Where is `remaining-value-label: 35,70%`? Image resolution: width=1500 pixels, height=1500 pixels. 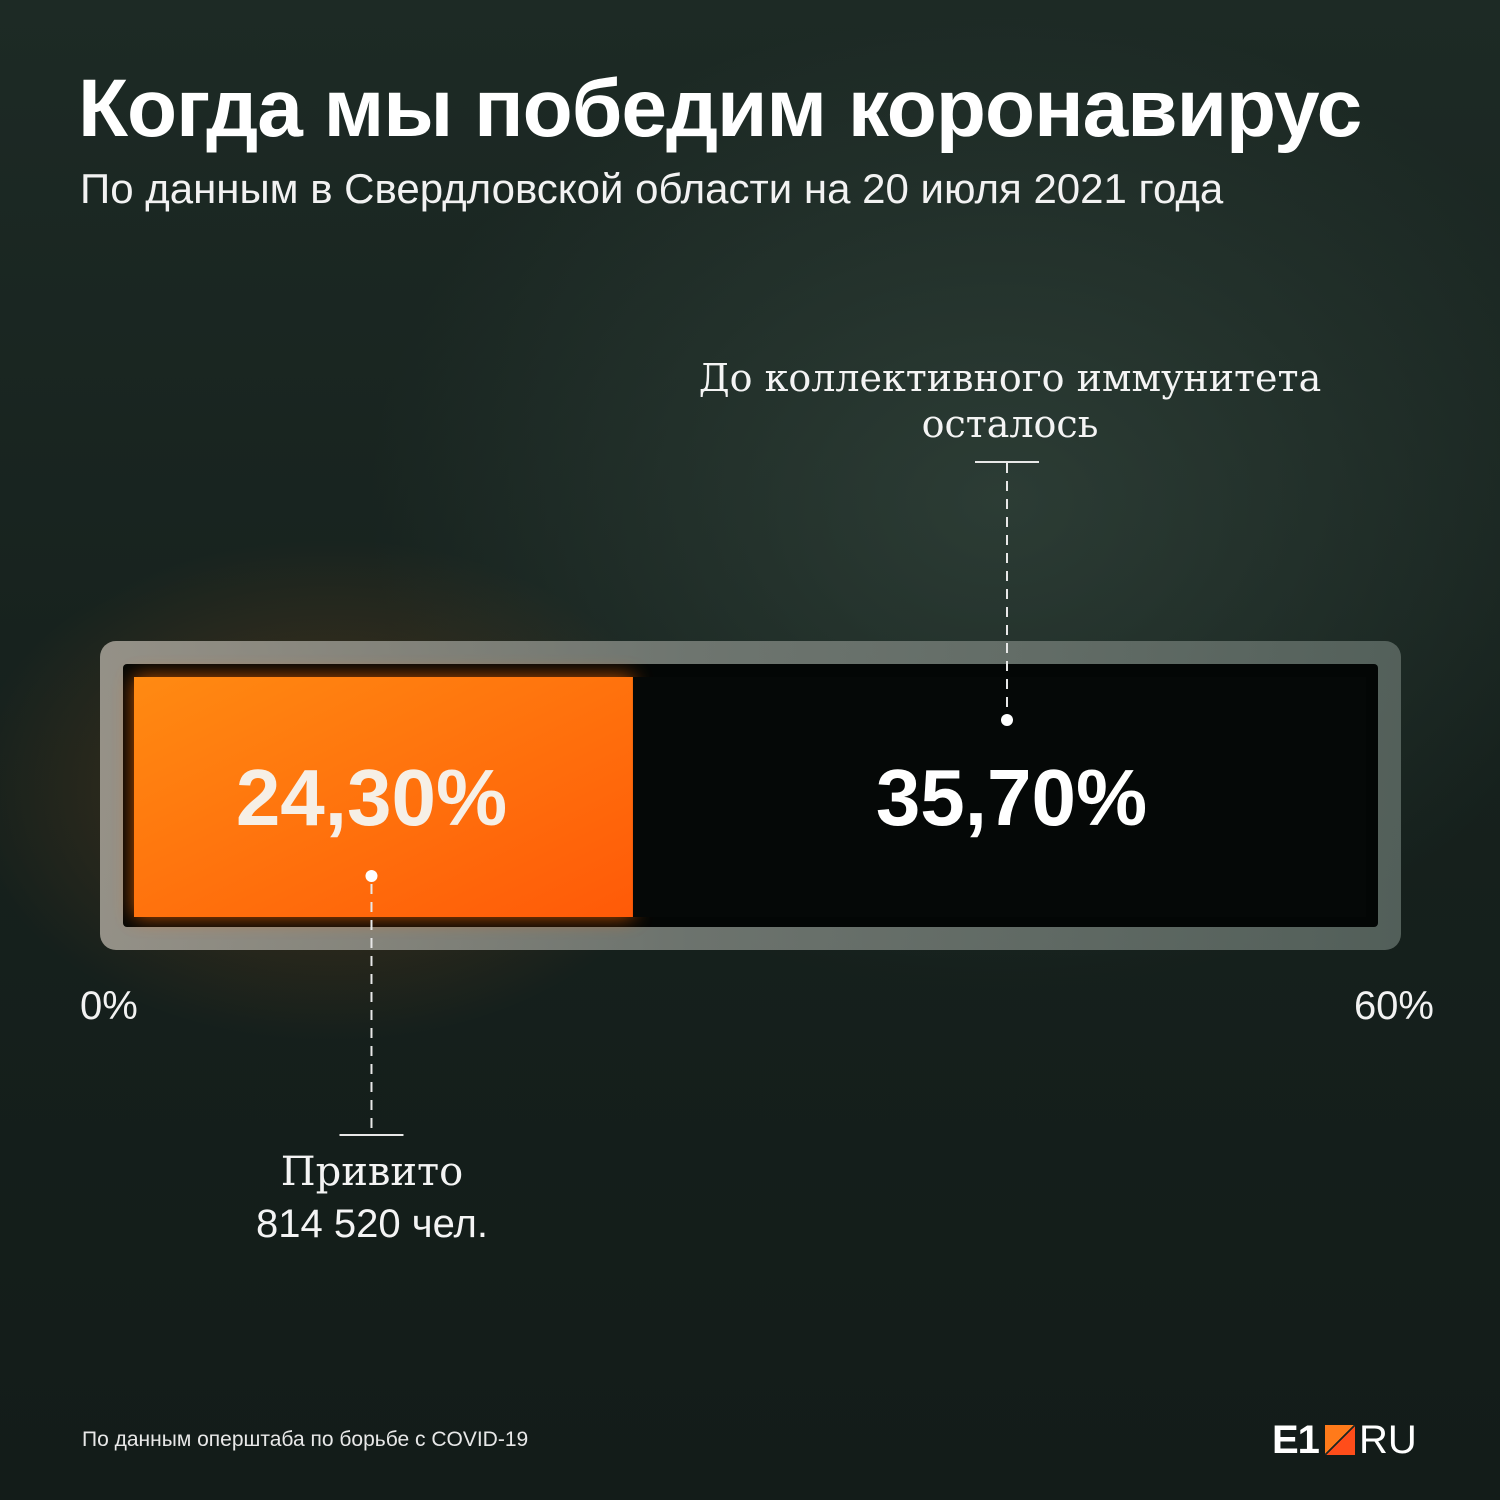 remaining-value-label: 35,70% is located at coordinates (1011, 797).